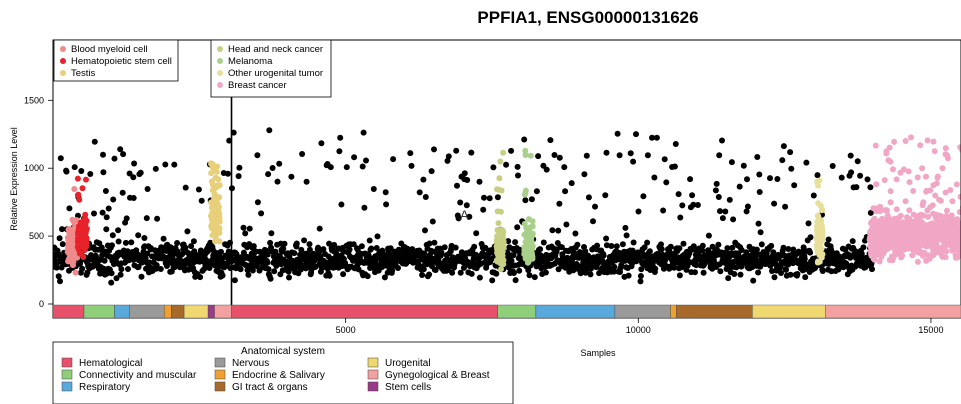 The height and width of the screenshot is (404, 961). Describe the element at coordinates (220, 362) in the screenshot. I see `legend-swatch` at that location.